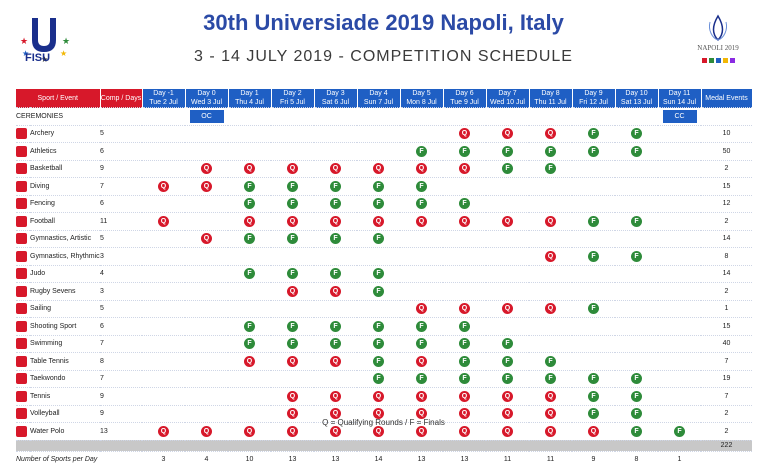 The width and height of the screenshot is (767, 468). Describe the element at coordinates (726, 239) in the screenshot. I see `medal-events: 14` at that location.